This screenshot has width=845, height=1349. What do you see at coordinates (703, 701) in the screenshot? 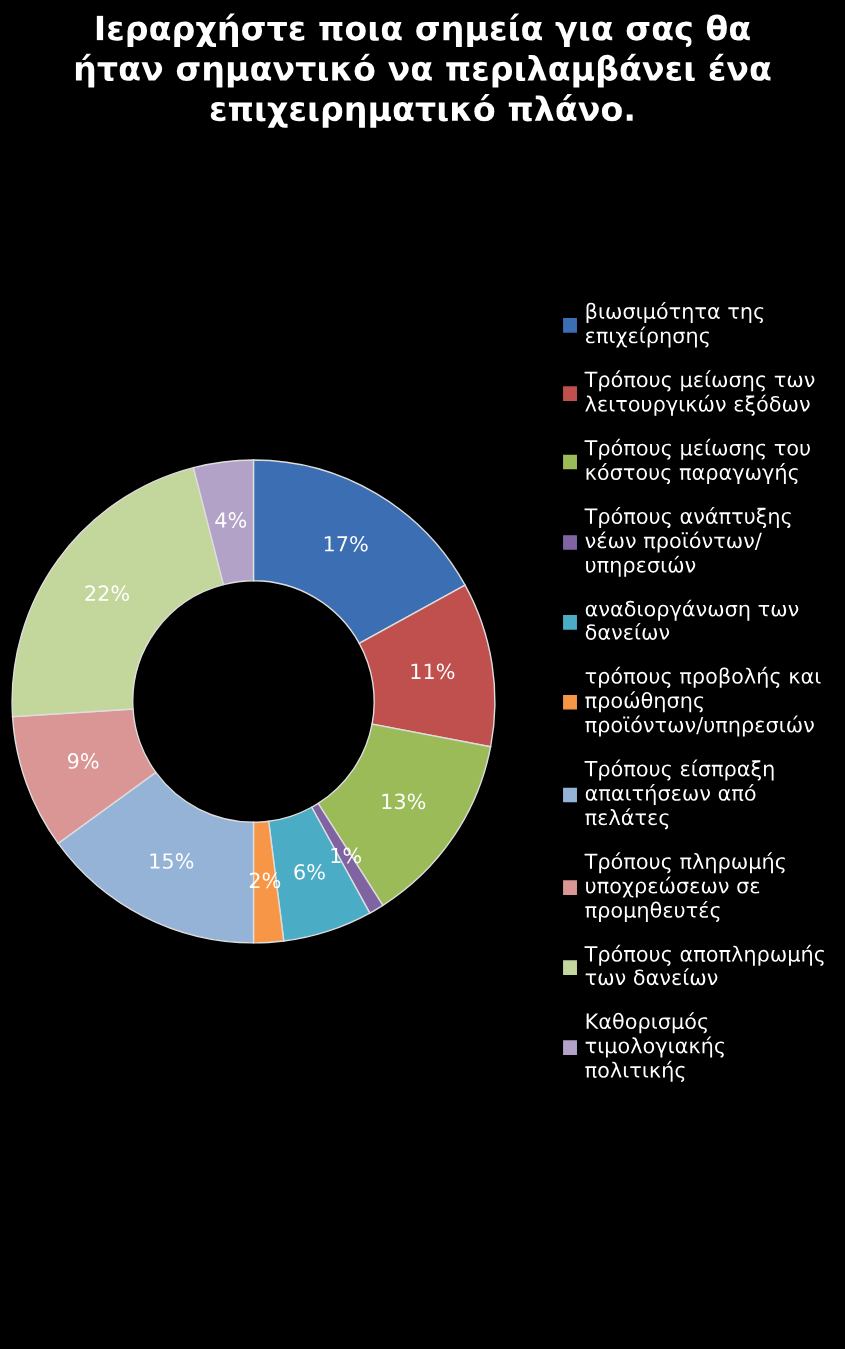
I see `legend-label: τρόπους προβολής και προώθησης προϊόντων/υπηρεσιών` at bounding box center [703, 701].